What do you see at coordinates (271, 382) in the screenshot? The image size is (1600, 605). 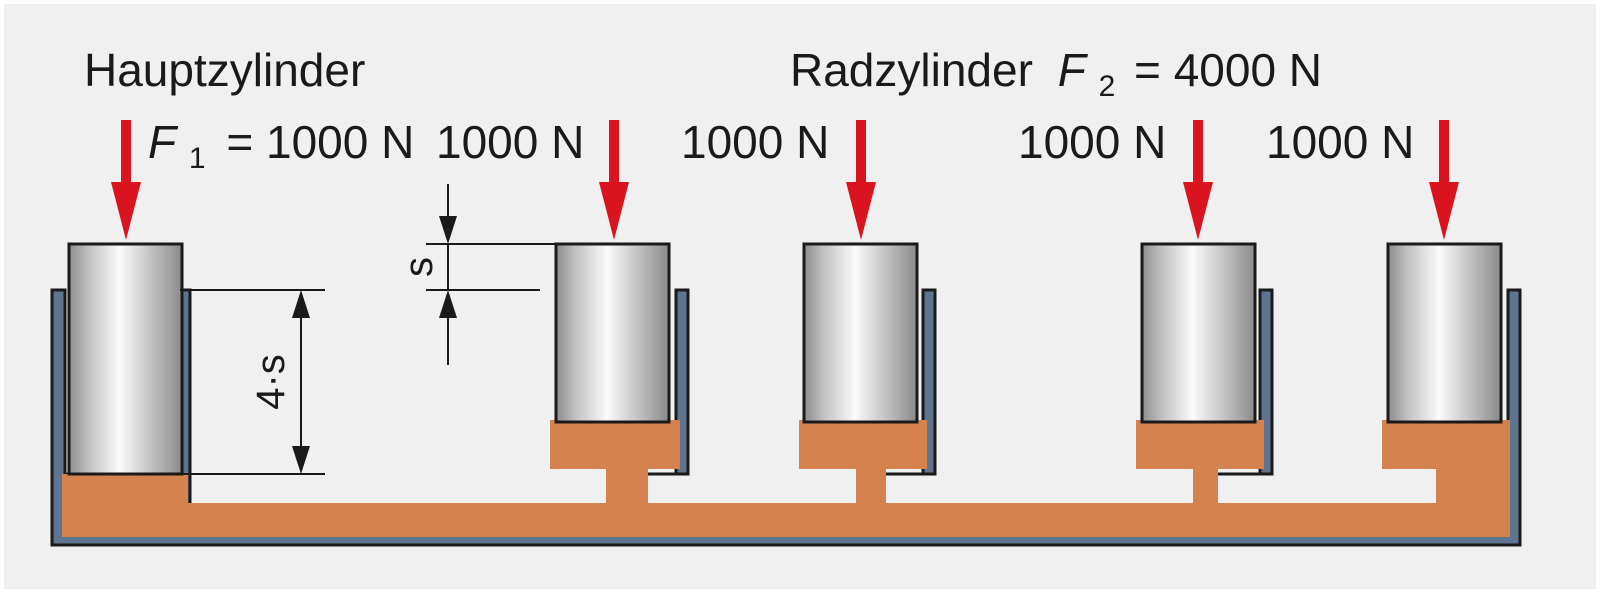 I see `stroke-label-large: 4·s` at bounding box center [271, 382].